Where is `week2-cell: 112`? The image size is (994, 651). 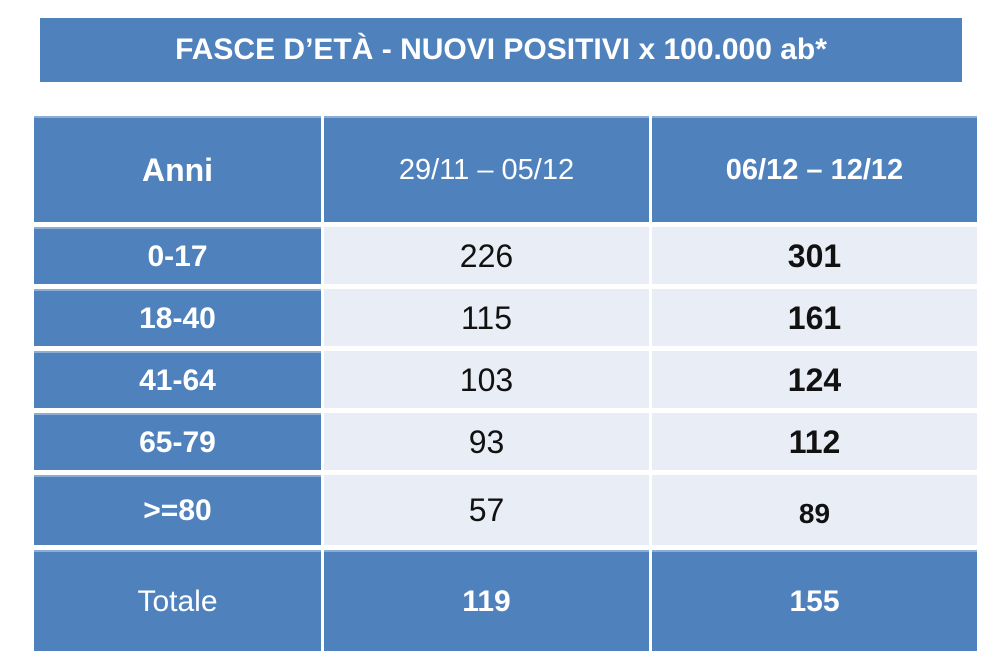 week2-cell: 112 is located at coordinates (814, 441).